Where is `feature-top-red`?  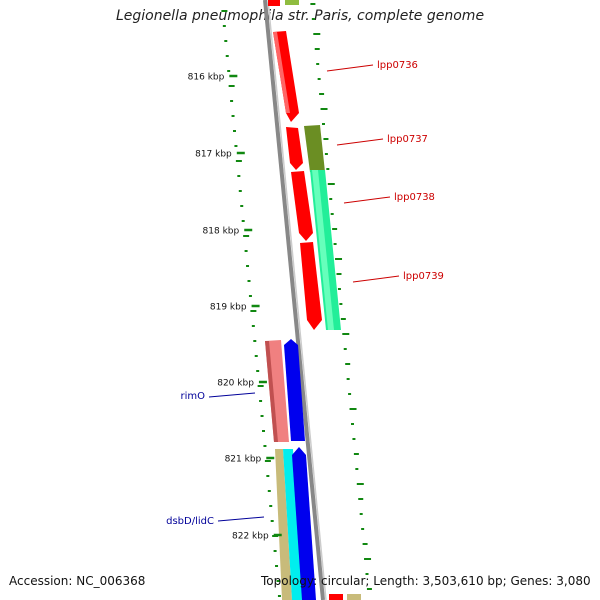 feature-top-red is located at coordinates (274, 3).